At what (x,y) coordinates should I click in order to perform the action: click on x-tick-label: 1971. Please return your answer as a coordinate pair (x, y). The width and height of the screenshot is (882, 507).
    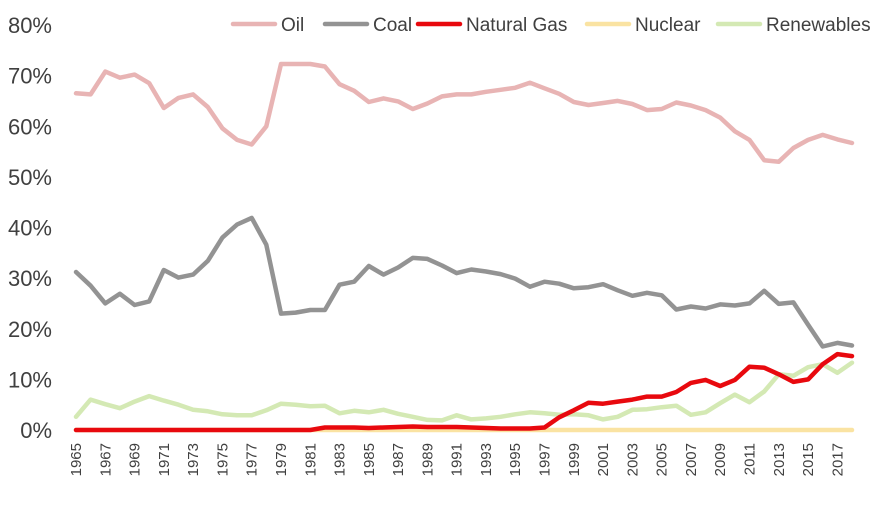
    Looking at the image, I should click on (164, 459).